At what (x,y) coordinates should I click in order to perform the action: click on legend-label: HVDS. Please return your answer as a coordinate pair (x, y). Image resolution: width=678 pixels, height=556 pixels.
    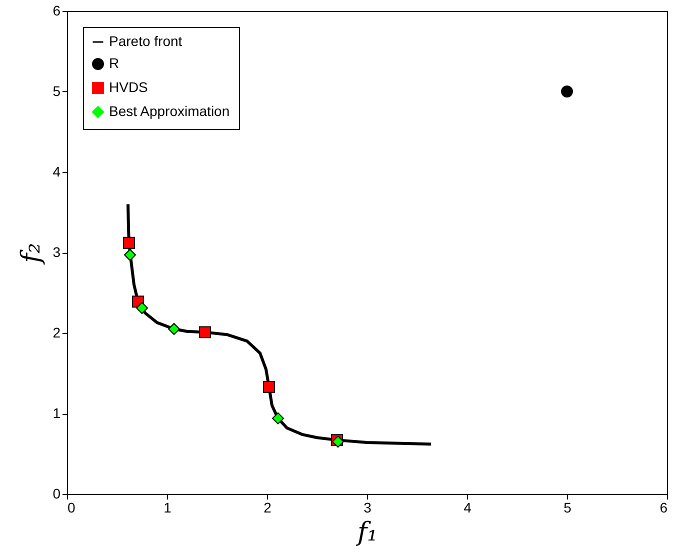
    Looking at the image, I should click on (128, 87).